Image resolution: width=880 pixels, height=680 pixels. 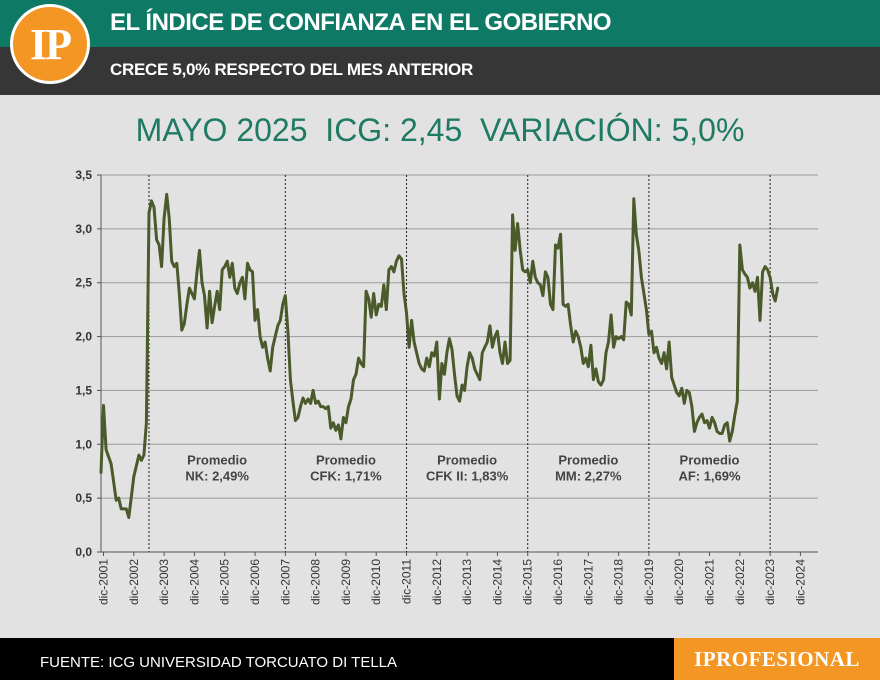 What do you see at coordinates (225, 582) in the screenshot?
I see `x-tick-label: dic-2005` at bounding box center [225, 582].